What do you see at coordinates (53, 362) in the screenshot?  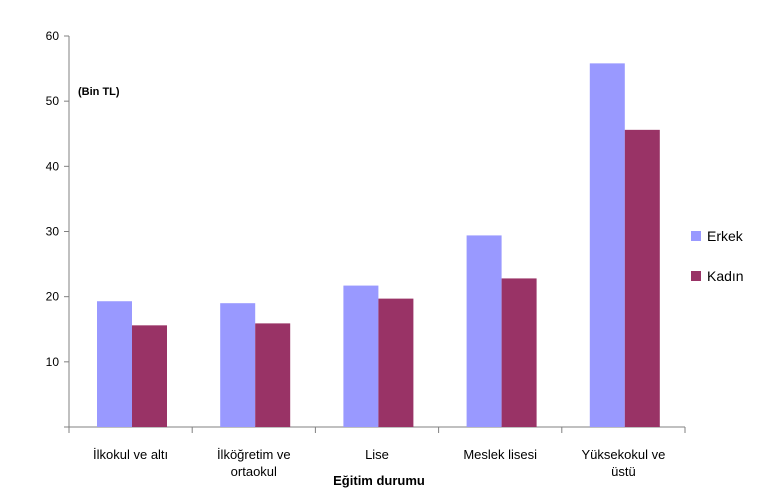 I see `y-tick-label: 10` at bounding box center [53, 362].